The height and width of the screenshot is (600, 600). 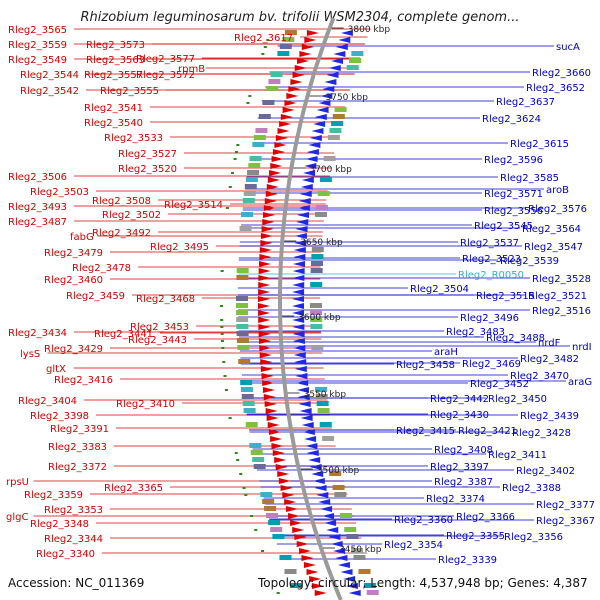 I want to click on gene-label-left: Rleg2_3563, so click(x=115, y=60).